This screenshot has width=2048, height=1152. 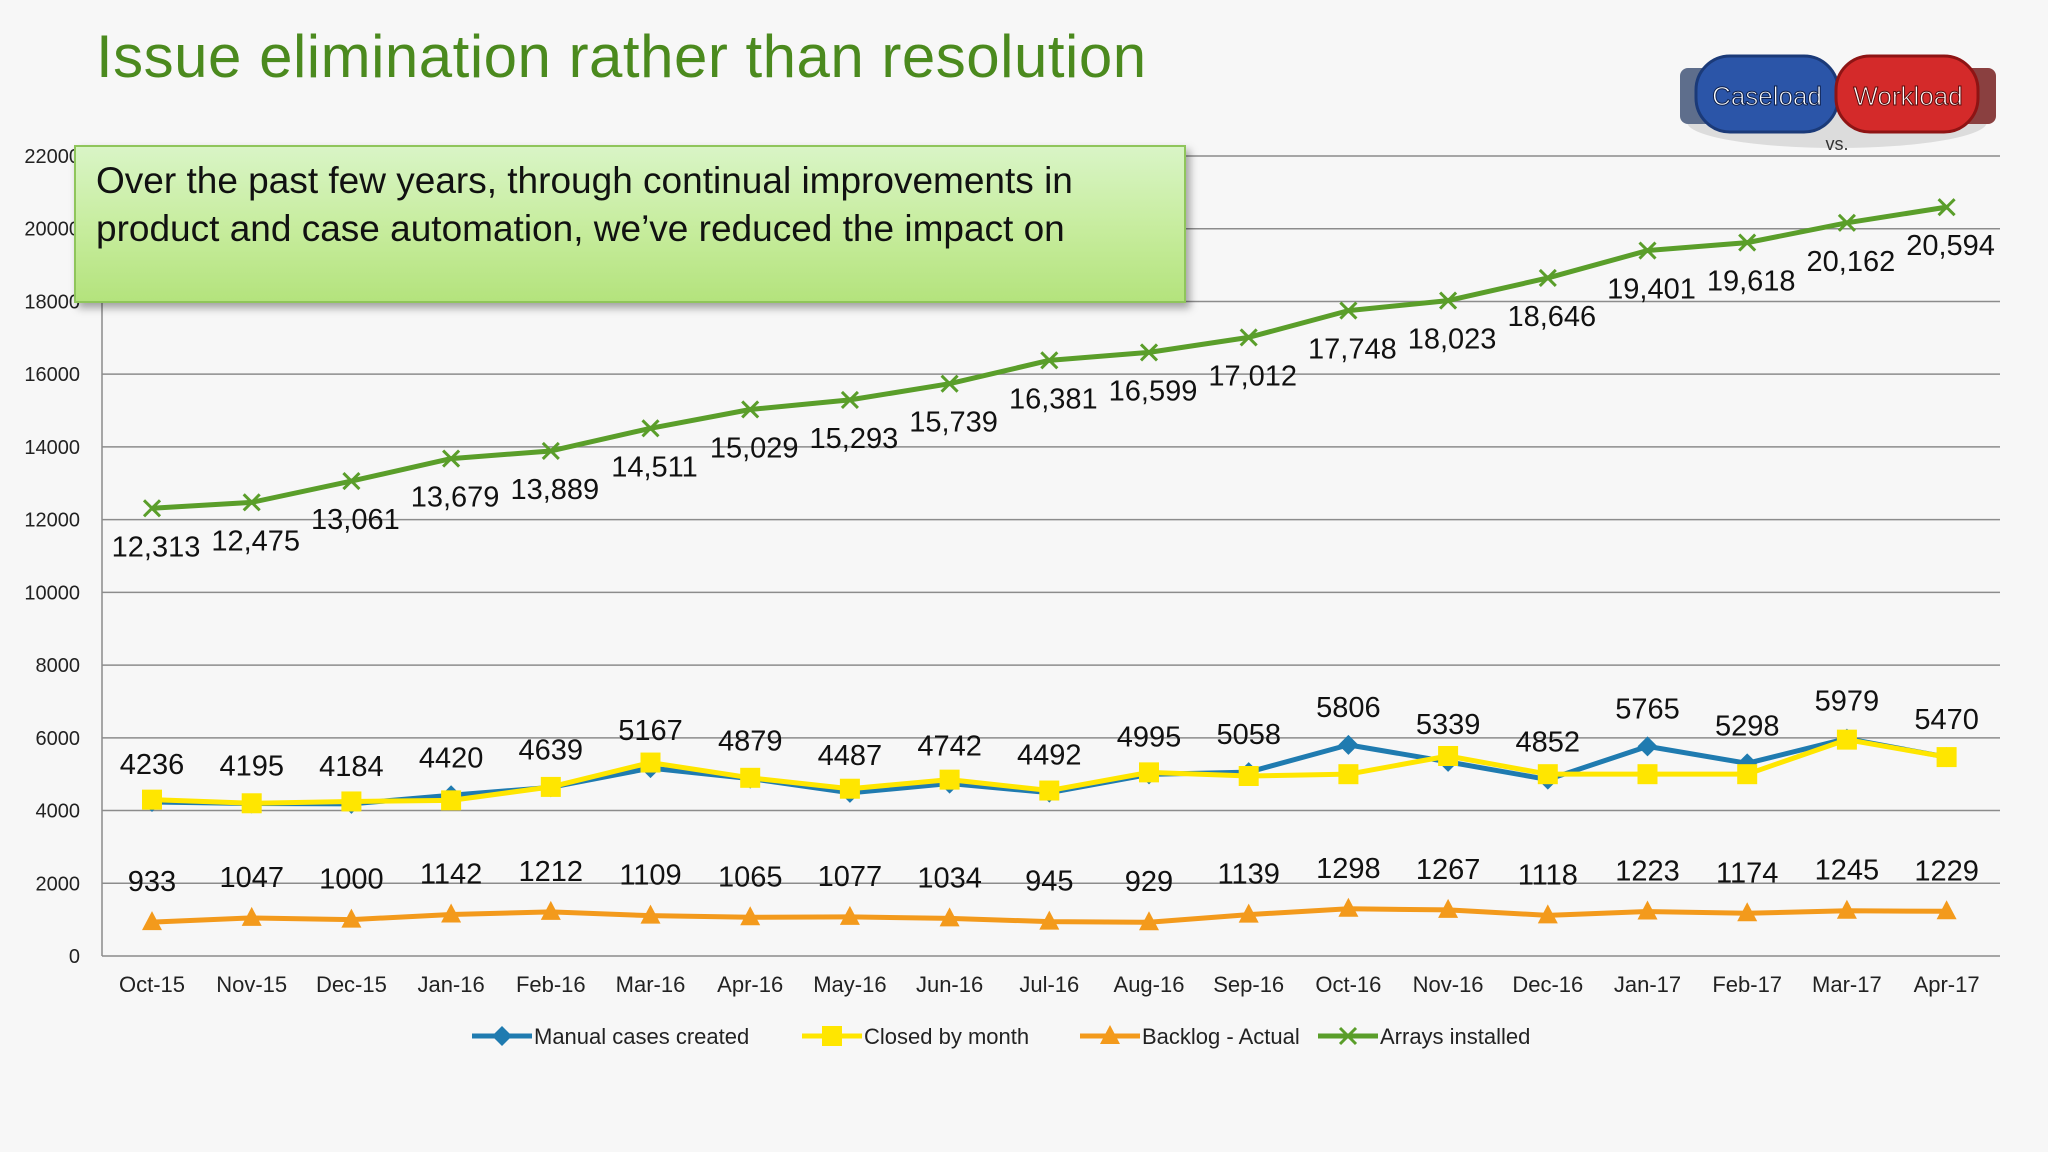 What do you see at coordinates (255, 541) in the screenshot?
I see `data-label-arrays: 12,475` at bounding box center [255, 541].